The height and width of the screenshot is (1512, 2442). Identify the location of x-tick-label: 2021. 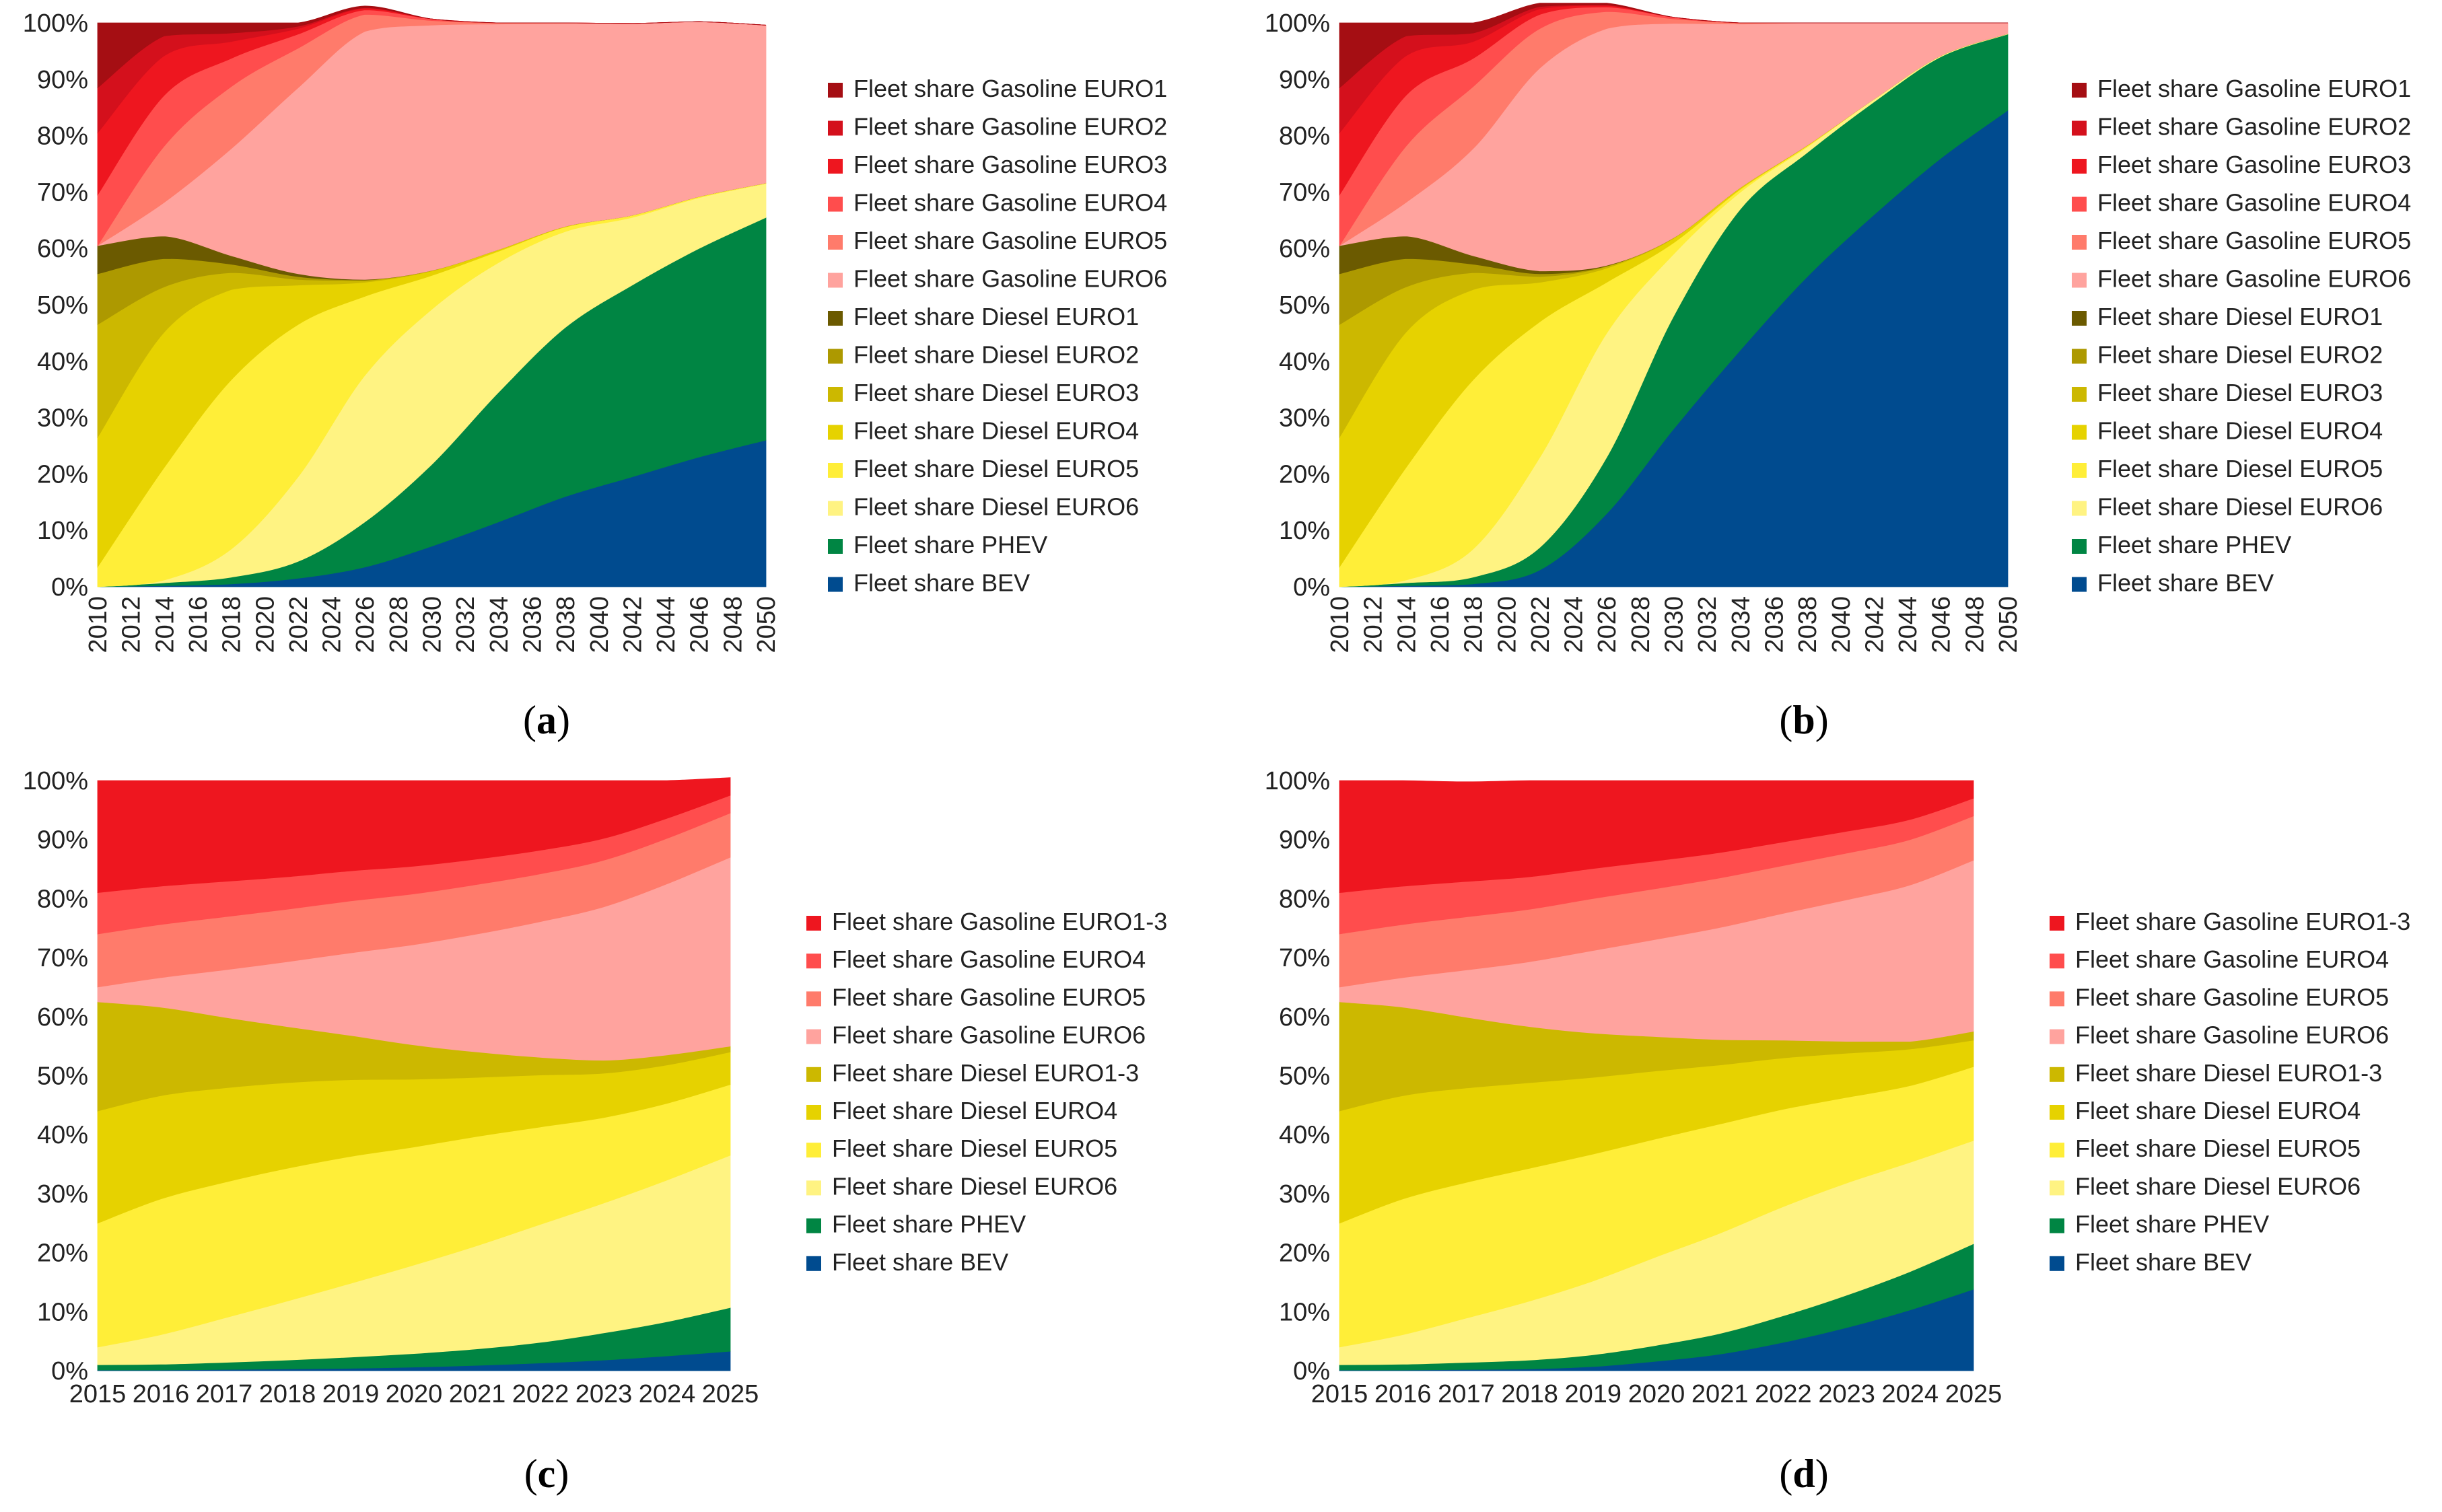
(1720, 1394).